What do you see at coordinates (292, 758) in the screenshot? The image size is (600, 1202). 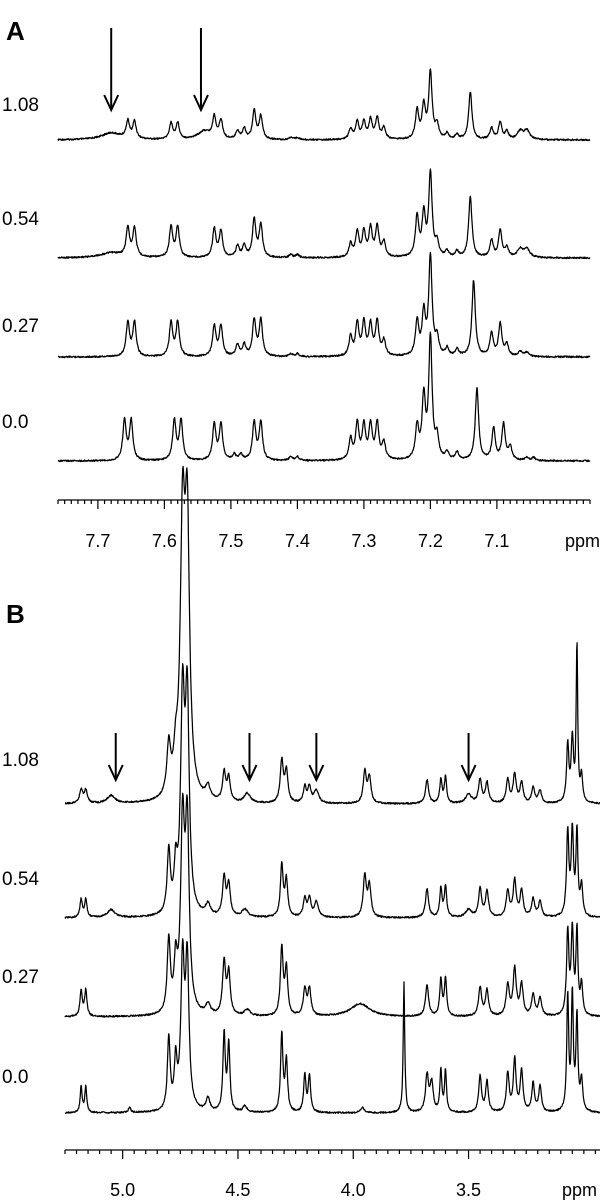 I see `panel-b-arrows` at bounding box center [292, 758].